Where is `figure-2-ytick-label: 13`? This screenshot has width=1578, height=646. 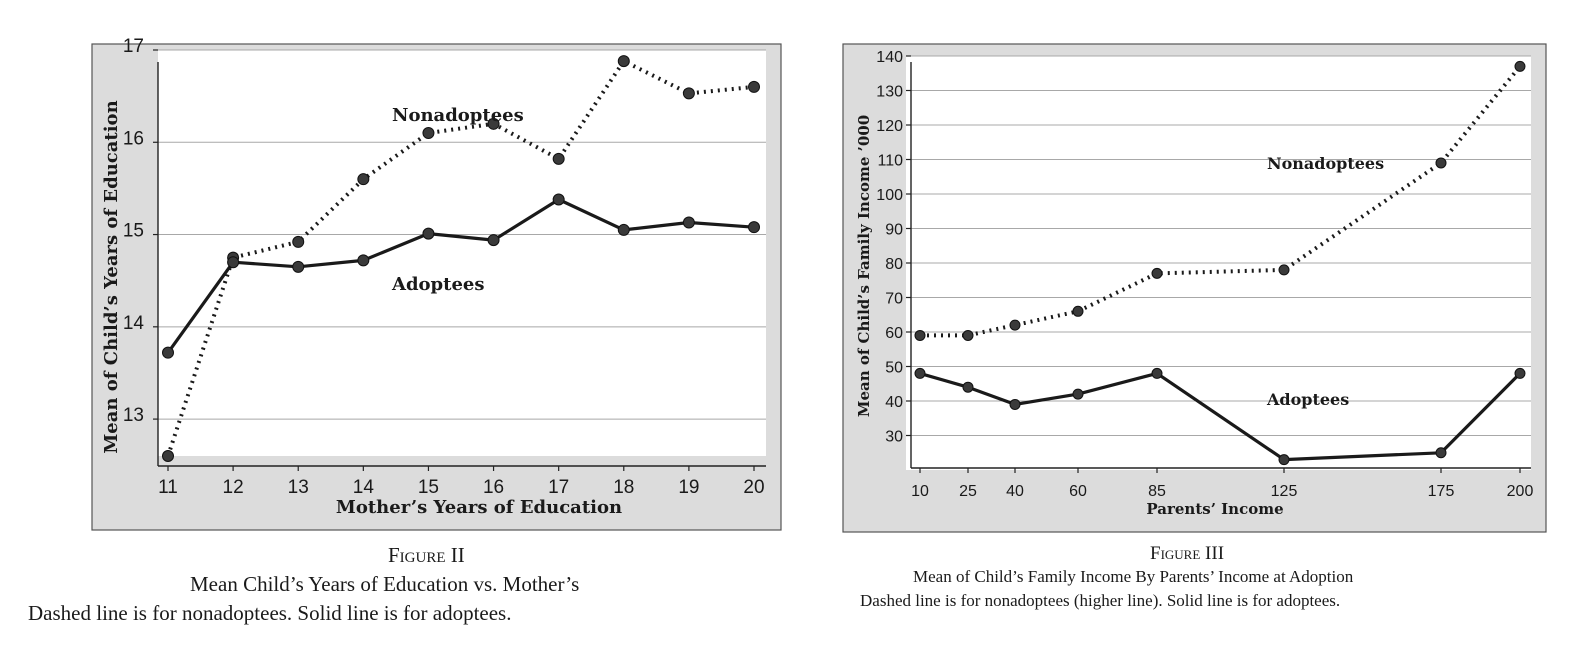 figure-2-ytick-label: 13 is located at coordinates (133, 415).